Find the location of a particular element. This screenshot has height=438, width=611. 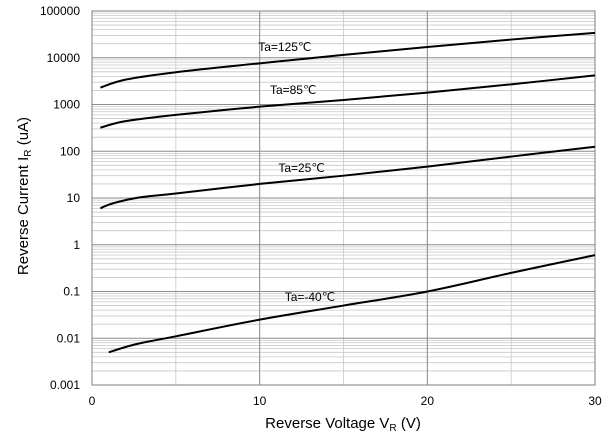

y-tick-label: 0.001 is located at coordinates (65, 385).